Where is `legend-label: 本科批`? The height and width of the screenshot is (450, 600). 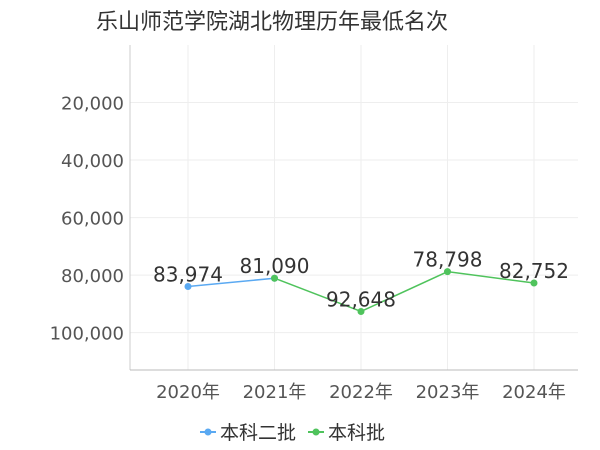
legend-label: 本科批 is located at coordinates (356, 433).